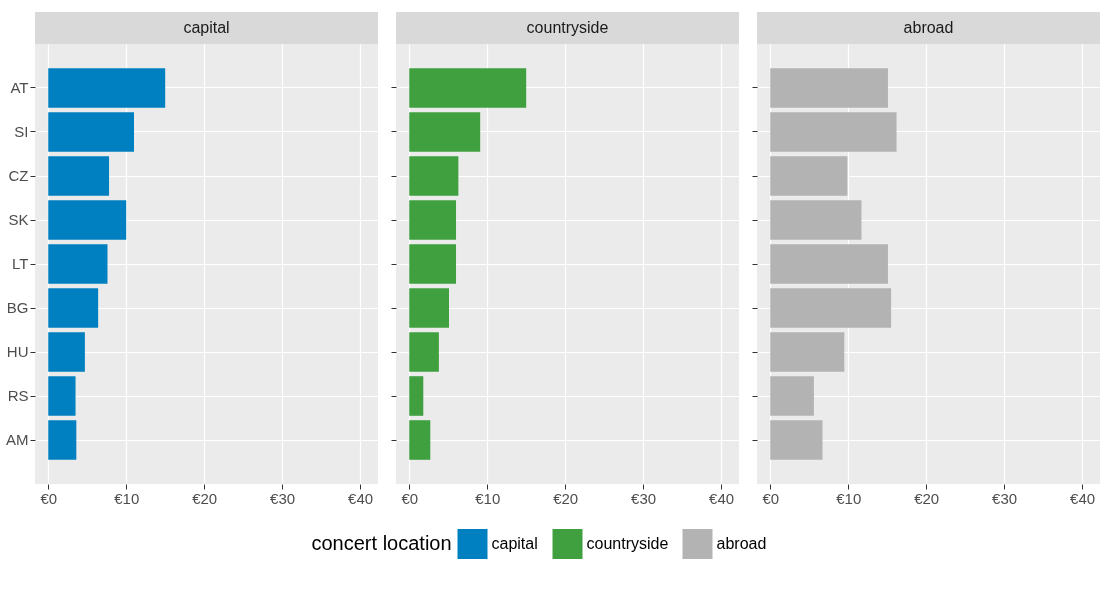 The height and width of the screenshot is (607, 1117). What do you see at coordinates (19, 87) in the screenshot?
I see `y-tick-label: AT` at bounding box center [19, 87].